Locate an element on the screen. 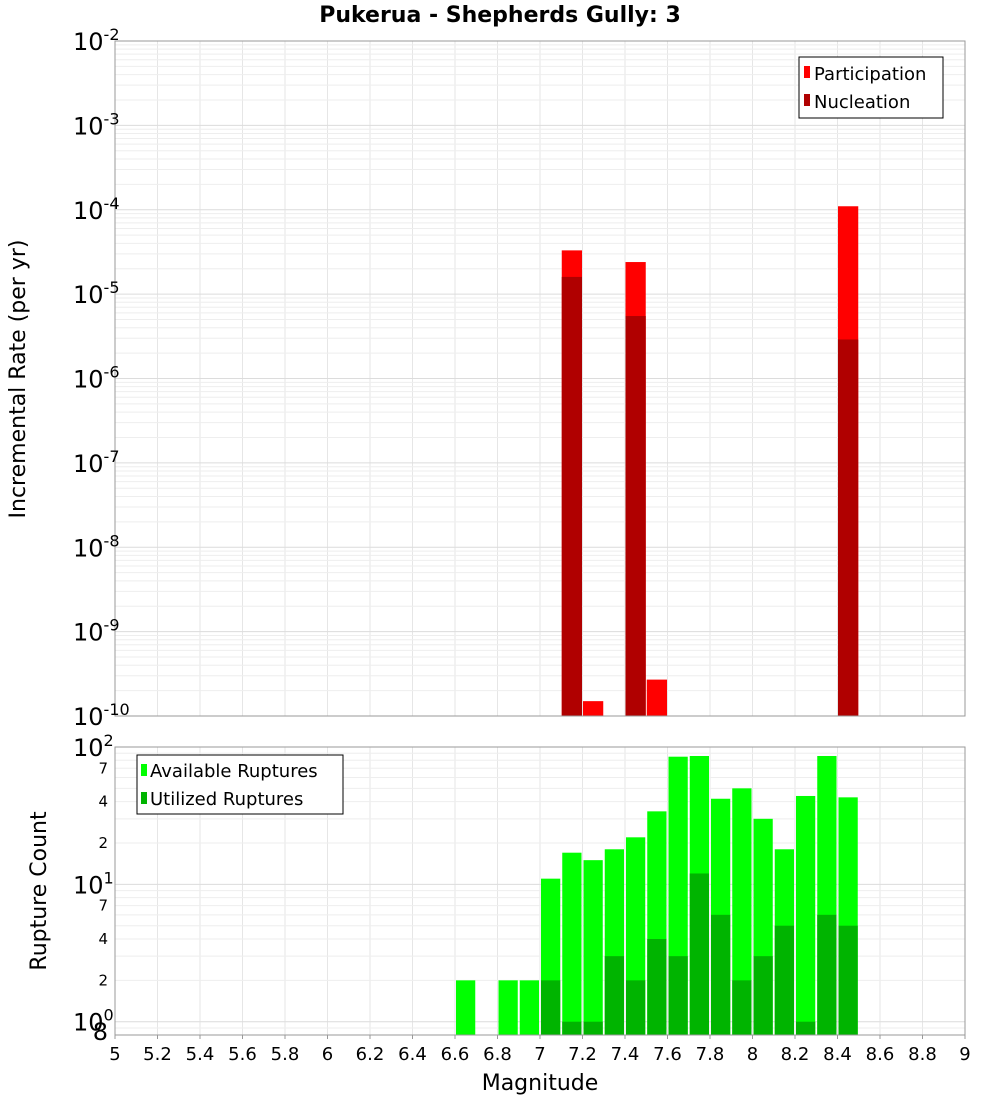 The width and height of the screenshot is (1000, 1100). bottom-bars is located at coordinates (657, 895).